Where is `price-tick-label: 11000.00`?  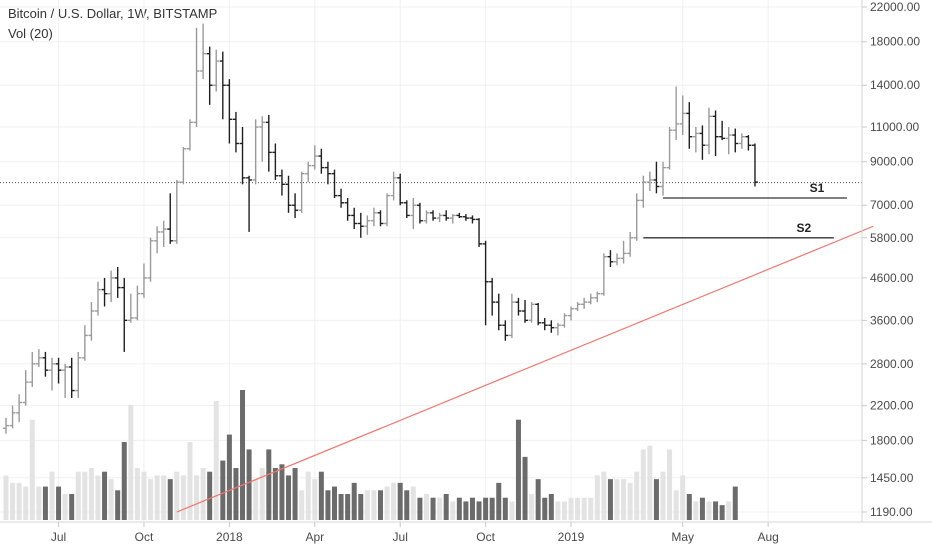 price-tick-label: 11000.00 is located at coordinates (894, 127).